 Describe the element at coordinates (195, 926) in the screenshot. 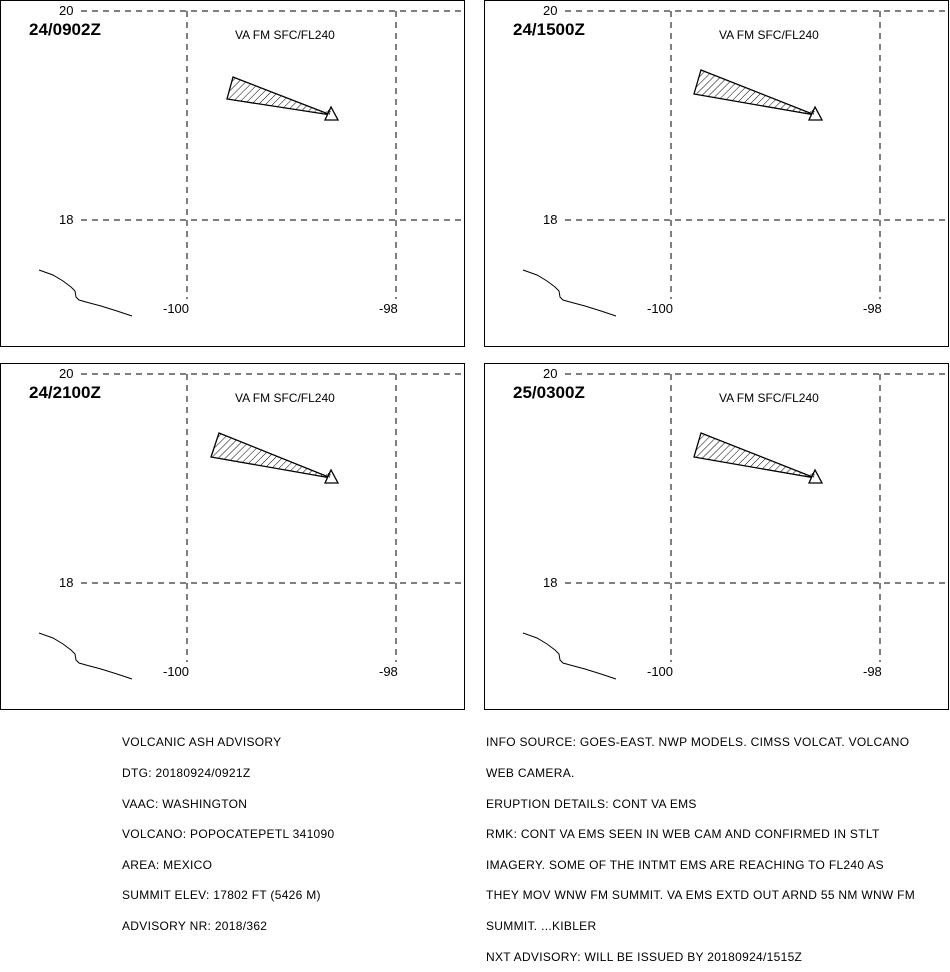

I see `advisory-number: ADVISORY NR: 2018/362` at that location.